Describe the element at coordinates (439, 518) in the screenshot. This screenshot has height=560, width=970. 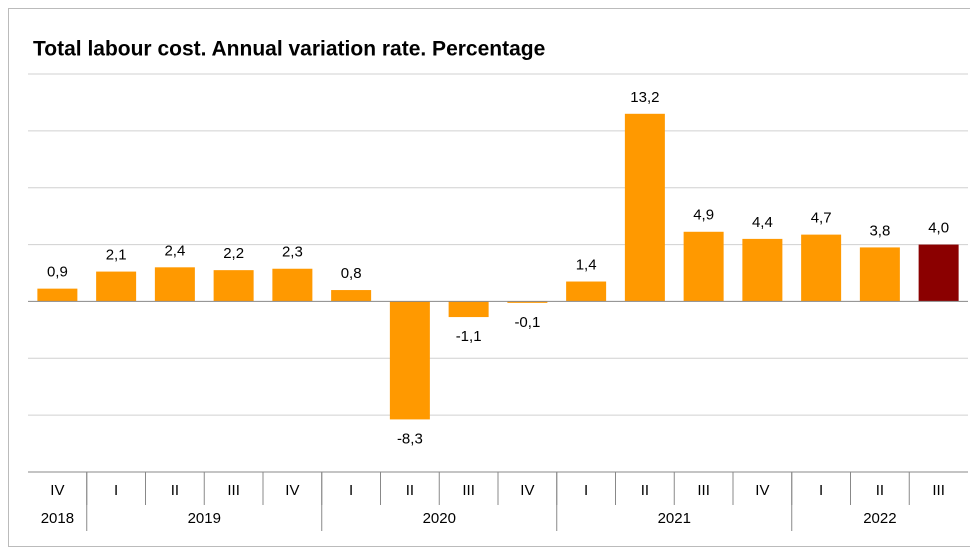
I see `year-label: 2020` at that location.